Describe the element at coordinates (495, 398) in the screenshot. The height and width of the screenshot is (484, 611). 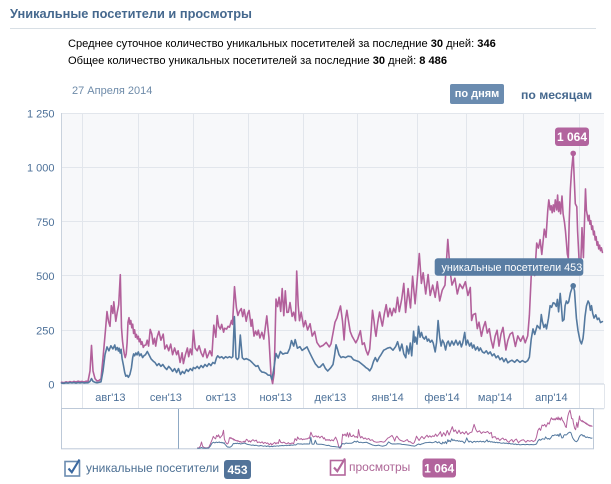
I see `svg-text: мар'14` at that location.